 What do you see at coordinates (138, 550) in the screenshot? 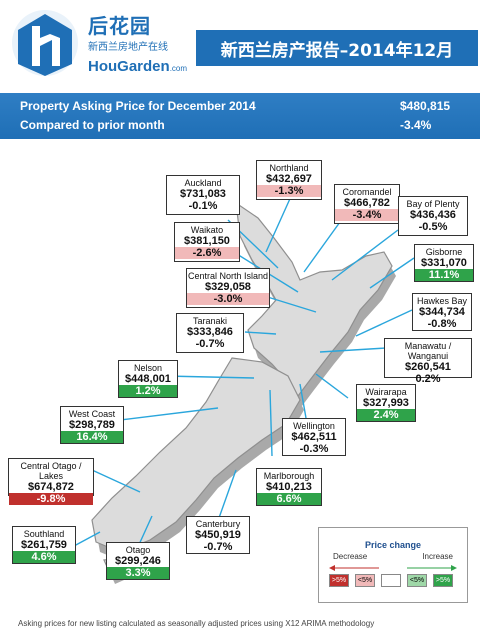
I see `region-name: Otago` at bounding box center [138, 550].